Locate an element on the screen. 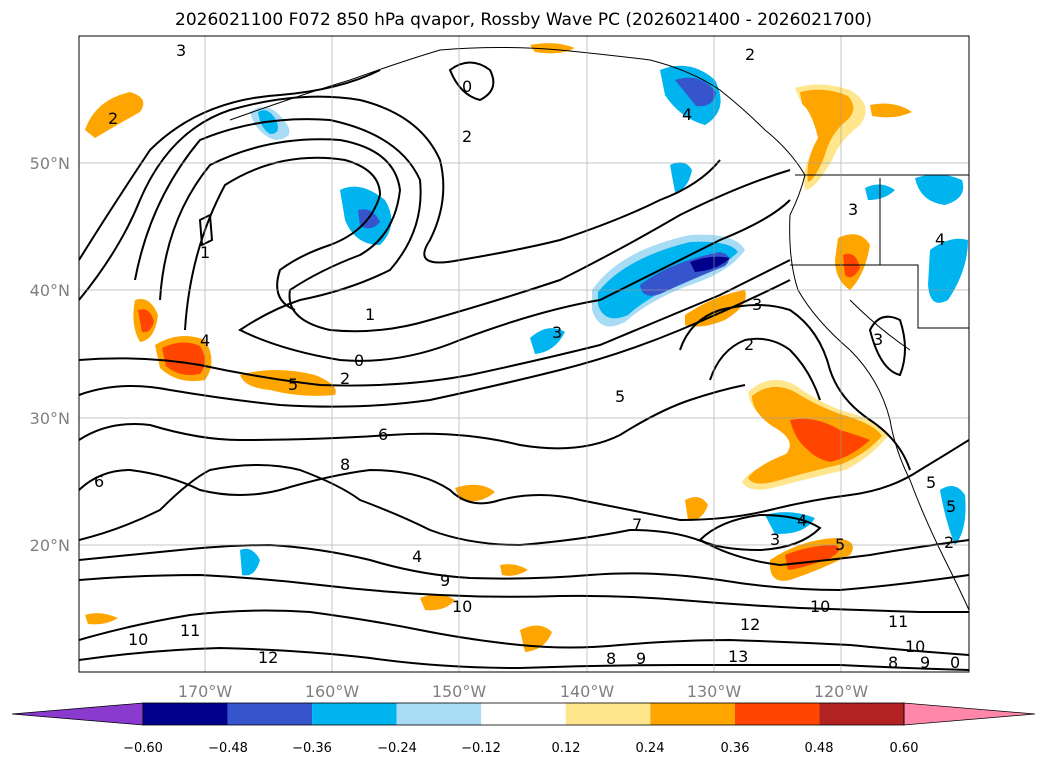 The height and width of the screenshot is (765, 1047). colorbar-tick-label: 0.60 is located at coordinates (904, 748).